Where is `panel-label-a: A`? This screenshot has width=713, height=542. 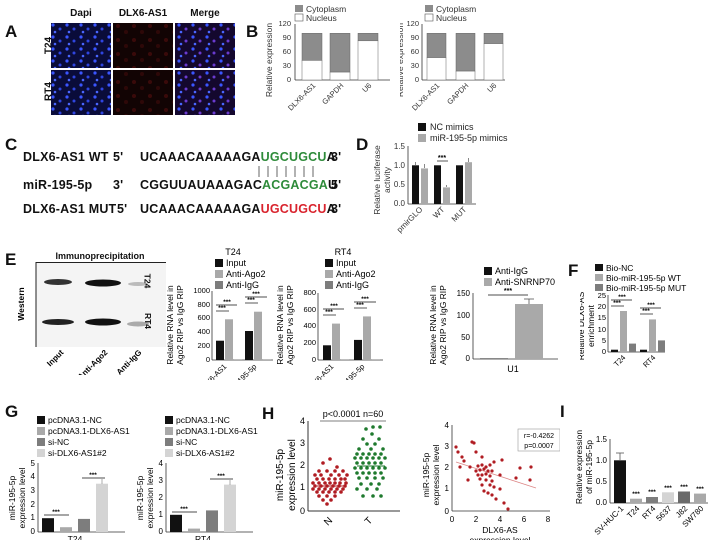
panel-label-a: A is located at coordinates (11, 31).